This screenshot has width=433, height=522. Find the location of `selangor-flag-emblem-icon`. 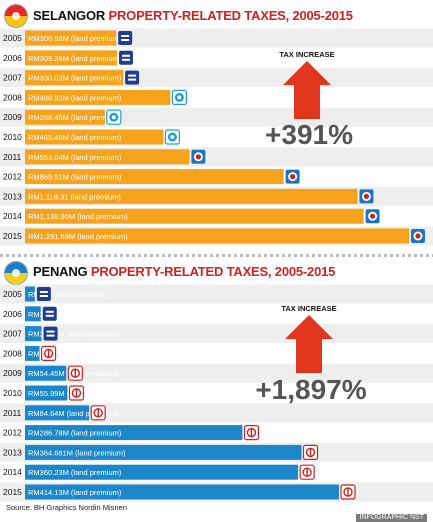

selangor-flag-emblem-icon is located at coordinates (16, 16).